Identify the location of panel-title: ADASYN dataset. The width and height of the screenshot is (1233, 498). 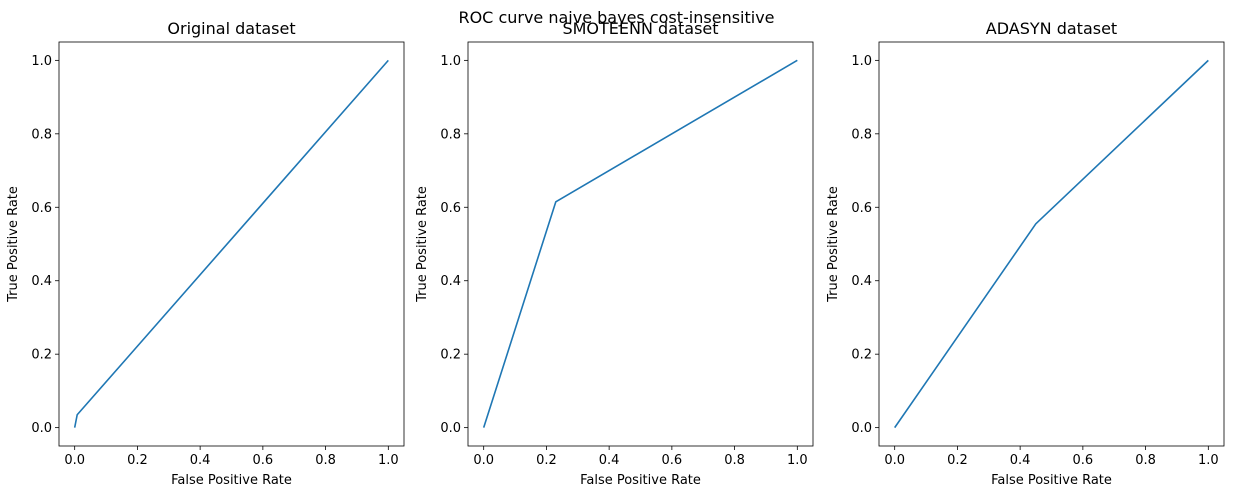
(1051, 28).